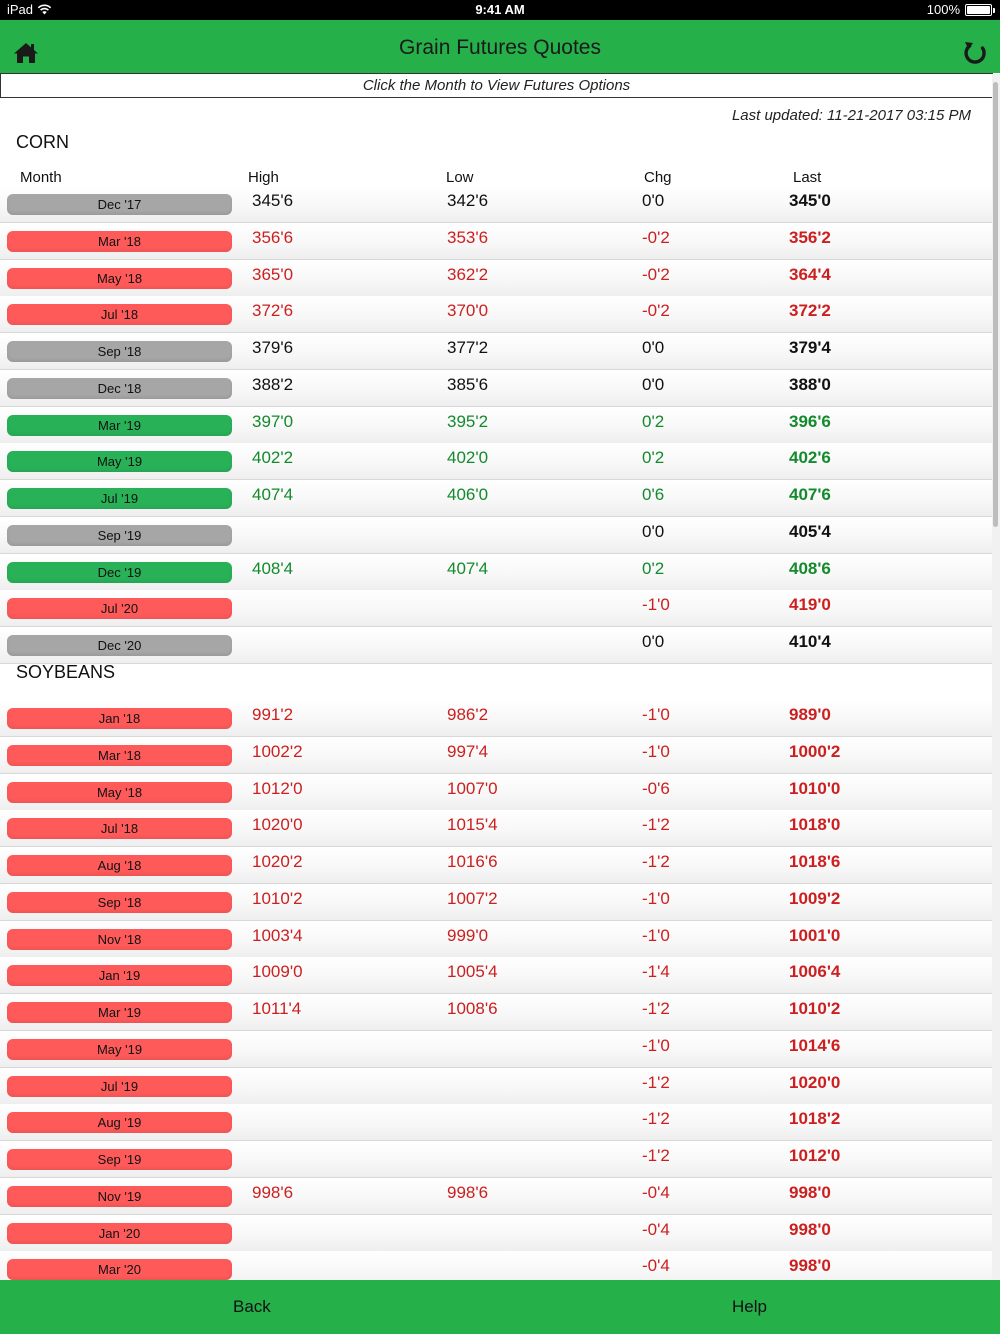 Image resolution: width=1000 pixels, height=1334 pixels. I want to click on table-row: Jul '18 372'6 370'0 -0'2 372'2, so click(496, 315).